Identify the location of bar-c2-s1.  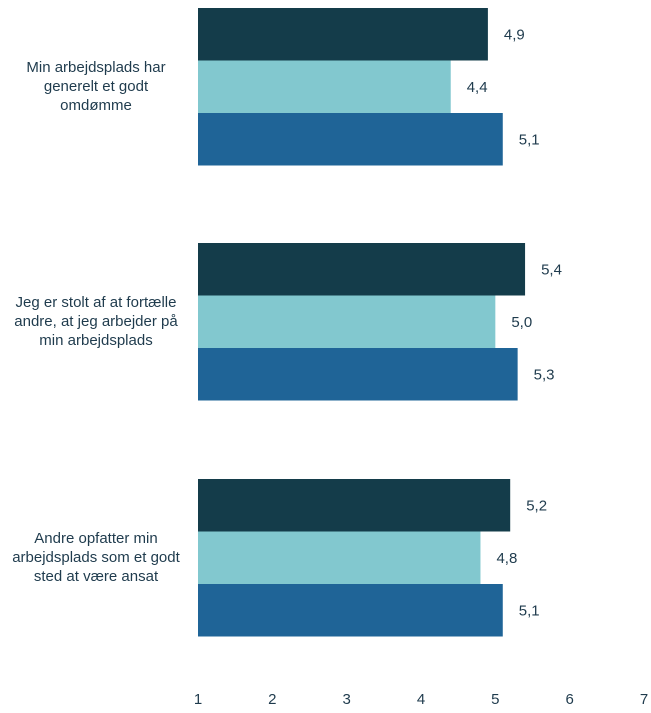
(339, 557).